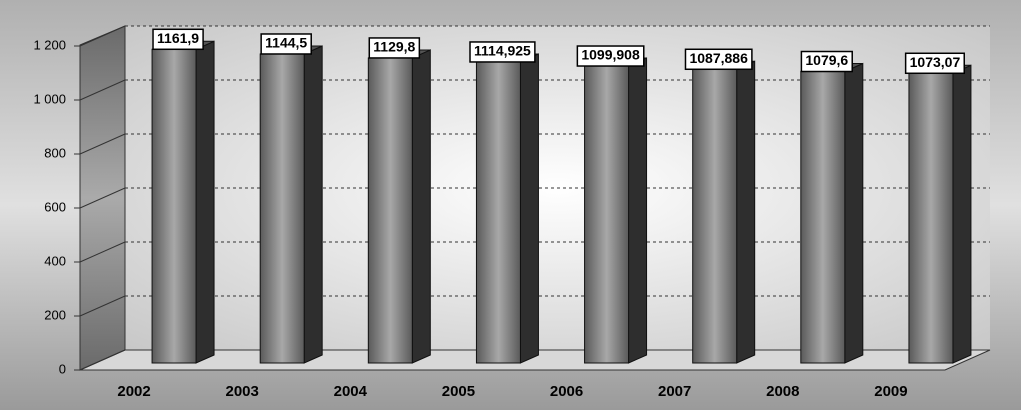 The height and width of the screenshot is (410, 1021). I want to click on value-label: 1087,886, so click(718, 58).